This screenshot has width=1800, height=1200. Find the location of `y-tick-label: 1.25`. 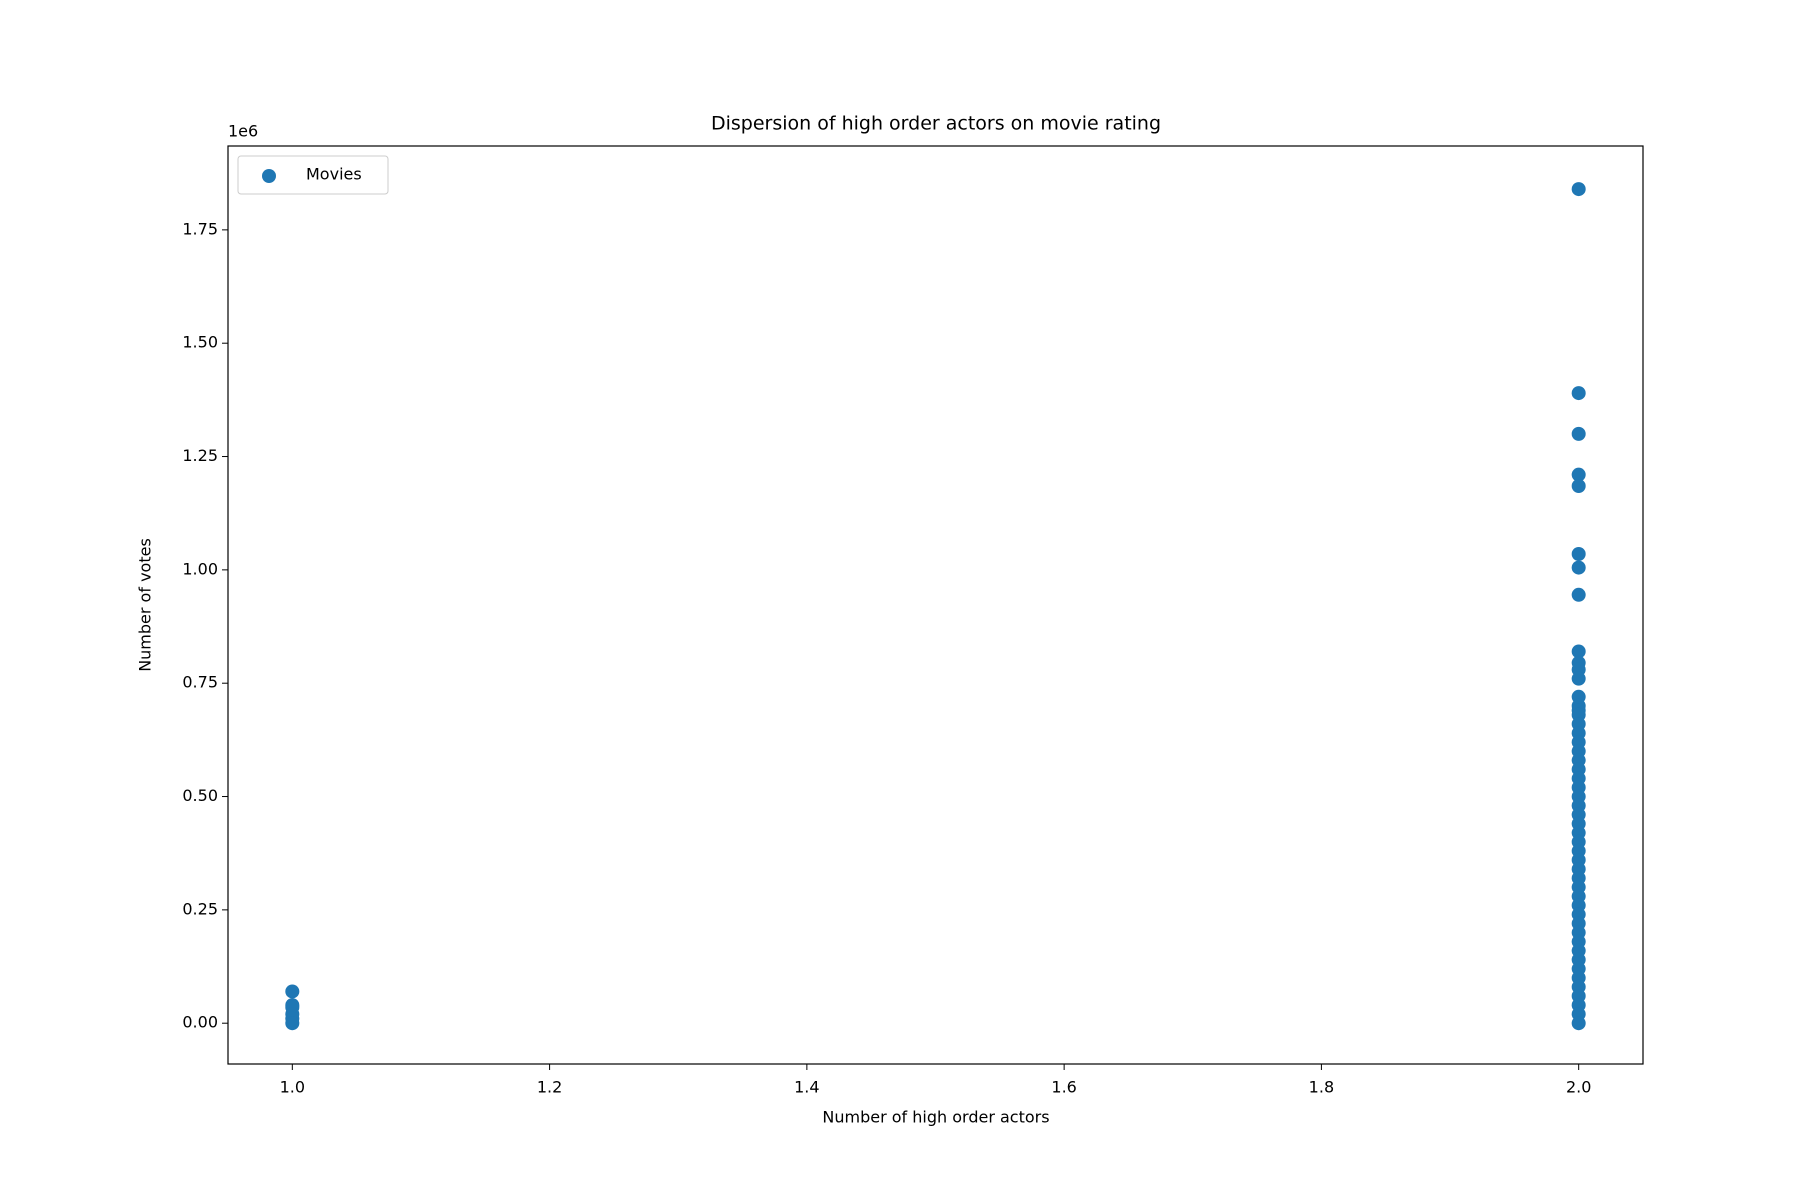

y-tick-label: 1.25 is located at coordinates (200, 455).